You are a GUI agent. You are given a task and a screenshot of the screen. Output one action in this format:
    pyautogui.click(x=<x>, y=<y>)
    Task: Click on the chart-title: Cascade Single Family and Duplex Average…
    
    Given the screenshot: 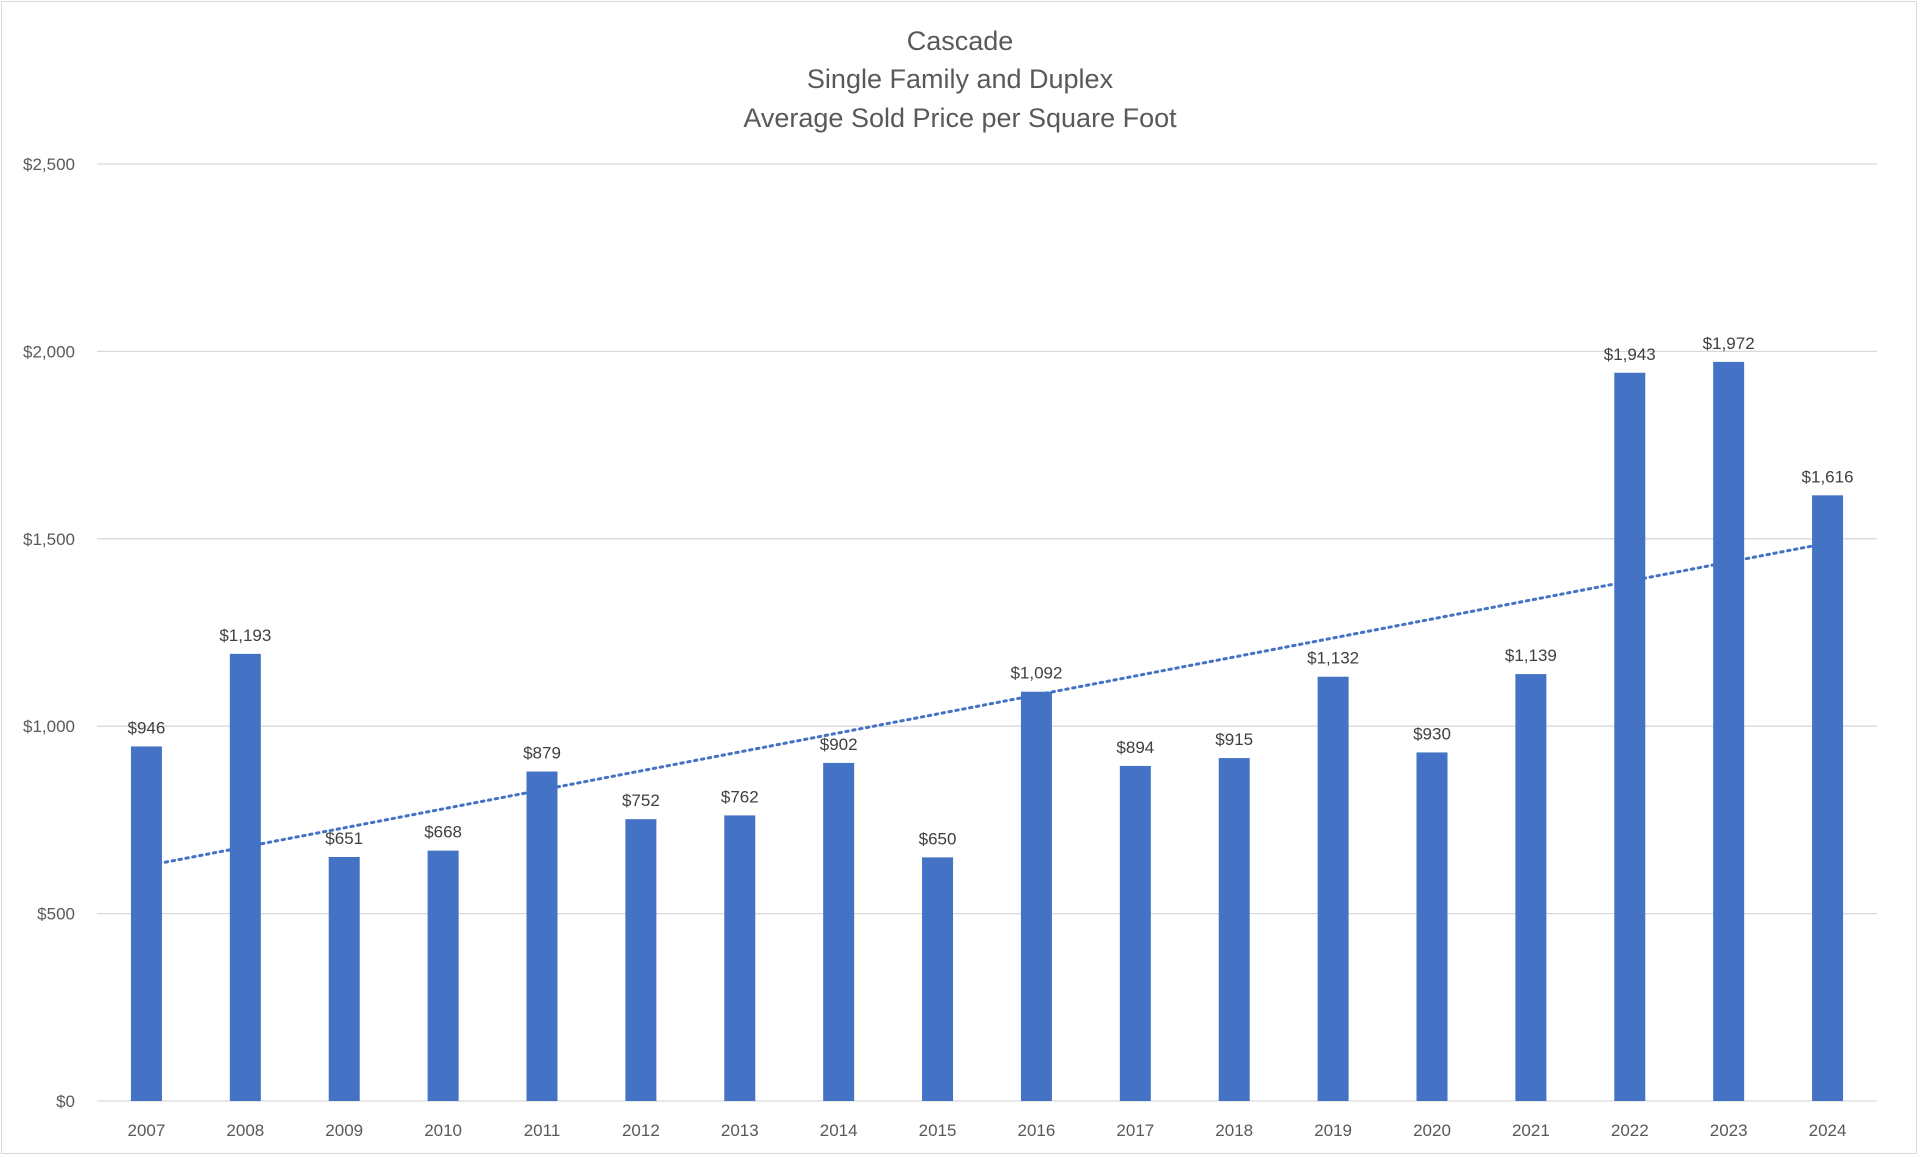 What is the action you would take?
    pyautogui.click(x=960, y=79)
    